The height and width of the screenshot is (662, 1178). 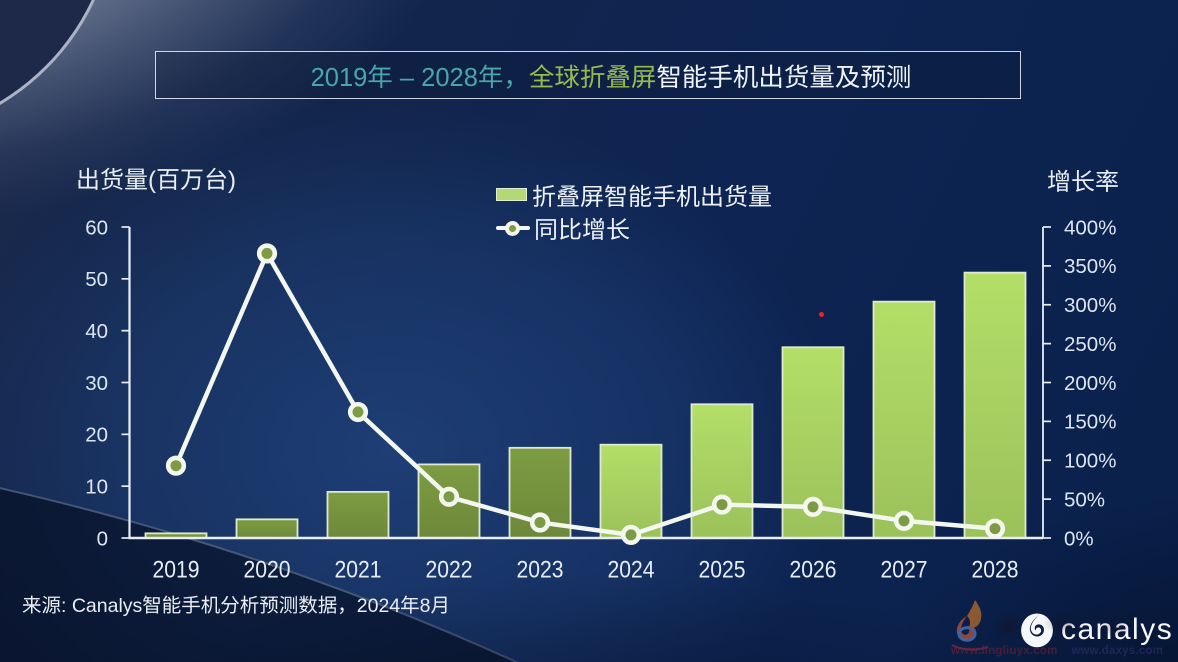 I want to click on chart-title: 2019年 – 2028年，全球折叠屏智能手机出货量及预测, so click(x=611, y=75).